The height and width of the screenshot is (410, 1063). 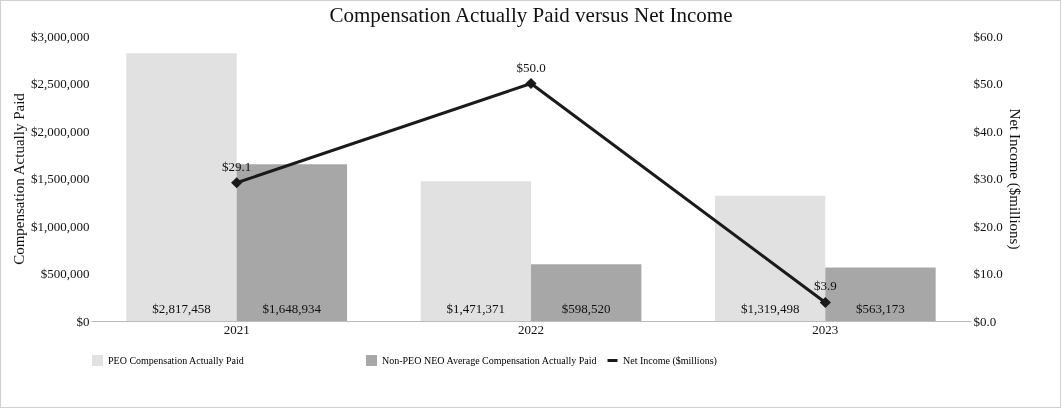 What do you see at coordinates (531, 15) in the screenshot?
I see `chart-title: Compensation Actually Paid versus Net Income` at bounding box center [531, 15].